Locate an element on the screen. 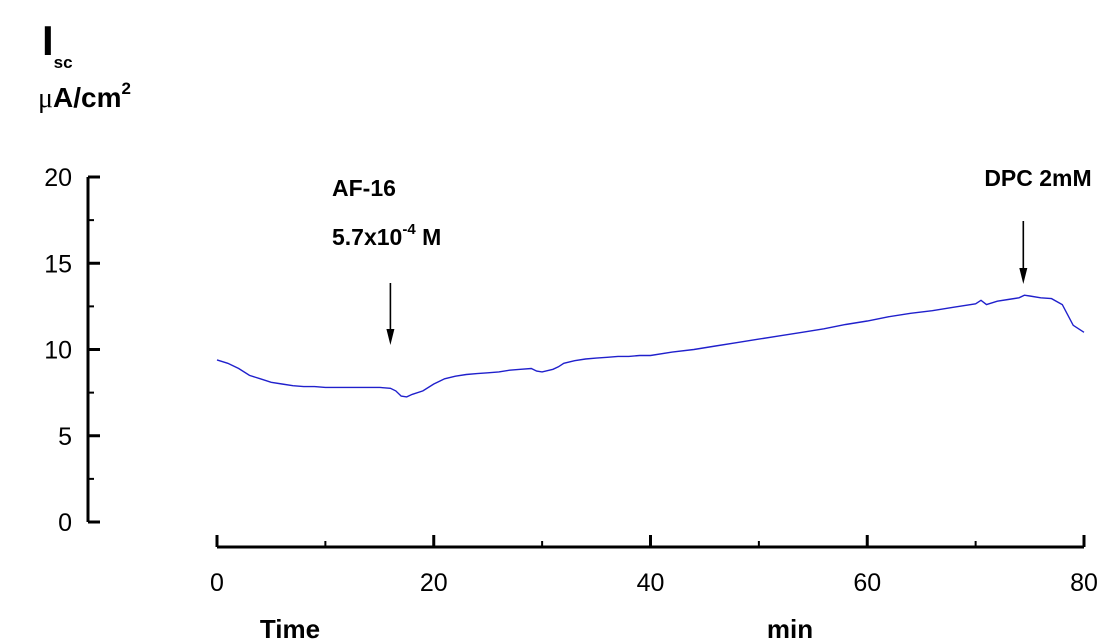  annotation-af16-tail: M is located at coordinates (429, 237).